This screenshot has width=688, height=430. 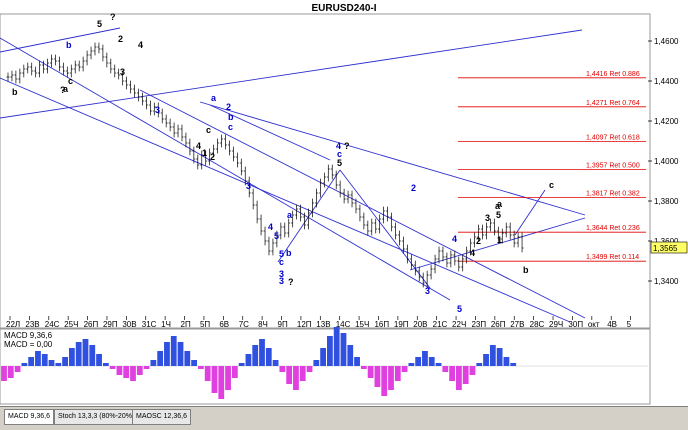 What do you see at coordinates (205, 324) in the screenshot?
I see `x-tick-label-10: 5П` at bounding box center [205, 324].